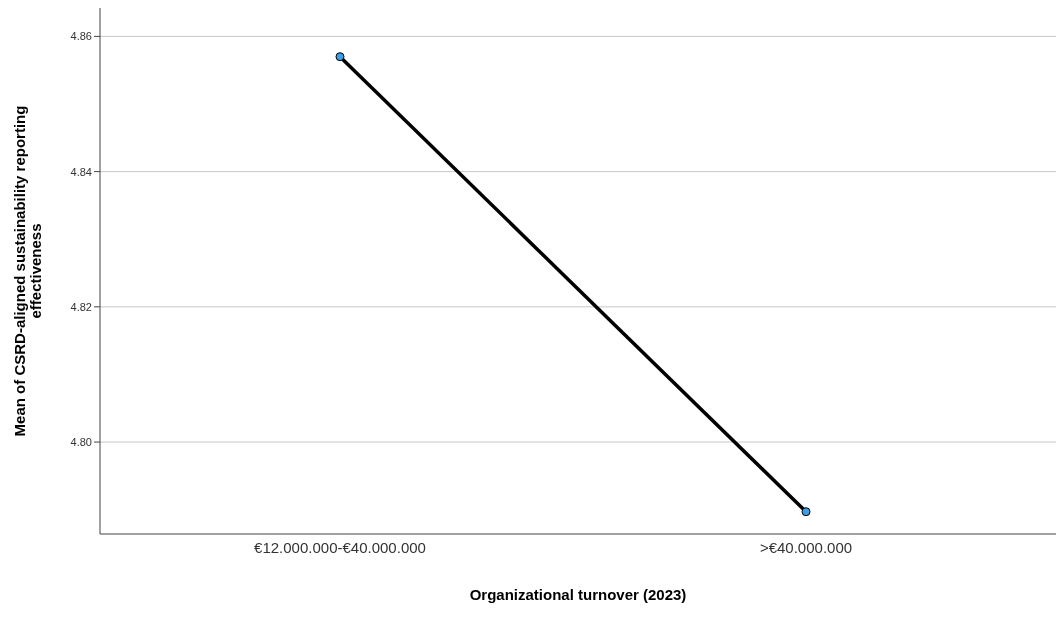  I want to click on x-tick-label: >€40.000.000, so click(806, 547).